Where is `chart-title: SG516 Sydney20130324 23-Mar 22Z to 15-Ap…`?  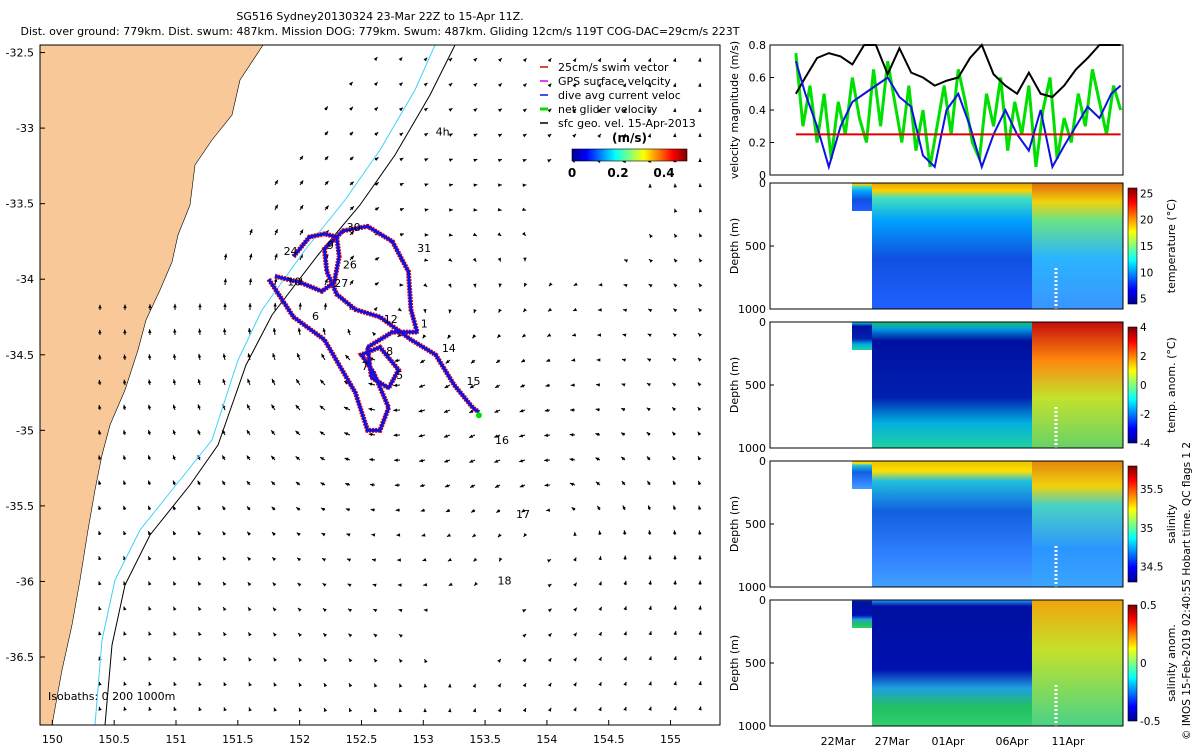
chart-title: SG516 Sydney20130324 23-Mar 22Z to 15-Ap… is located at coordinates (380, 16).